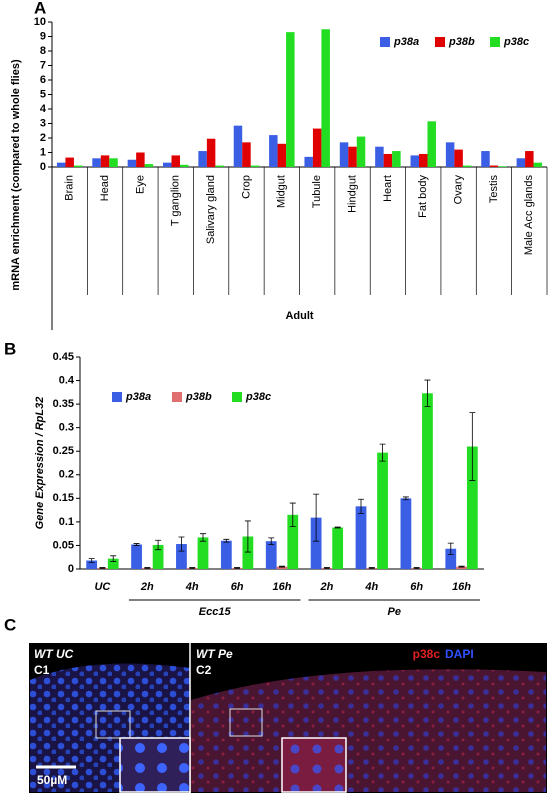 Image resolution: width=559 pixels, height=800 pixels. I want to click on x-tick-label: Head, so click(105, 188).